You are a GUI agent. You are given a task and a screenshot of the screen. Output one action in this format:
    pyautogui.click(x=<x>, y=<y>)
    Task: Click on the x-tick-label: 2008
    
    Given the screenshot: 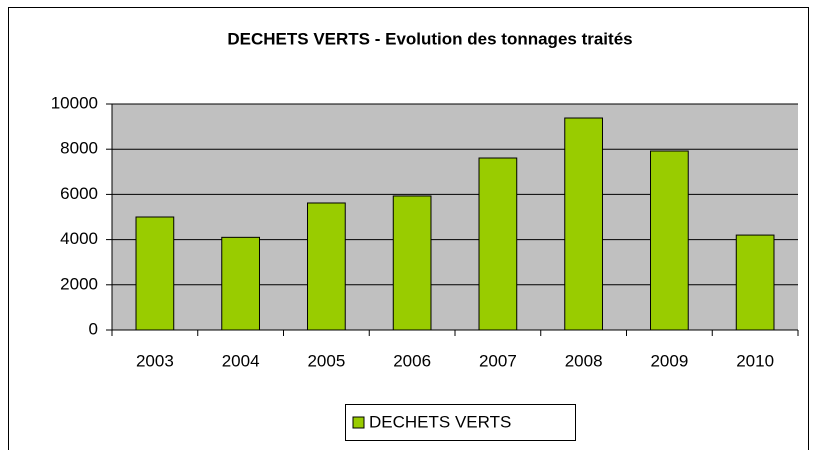 What is the action you would take?
    pyautogui.click(x=584, y=360)
    